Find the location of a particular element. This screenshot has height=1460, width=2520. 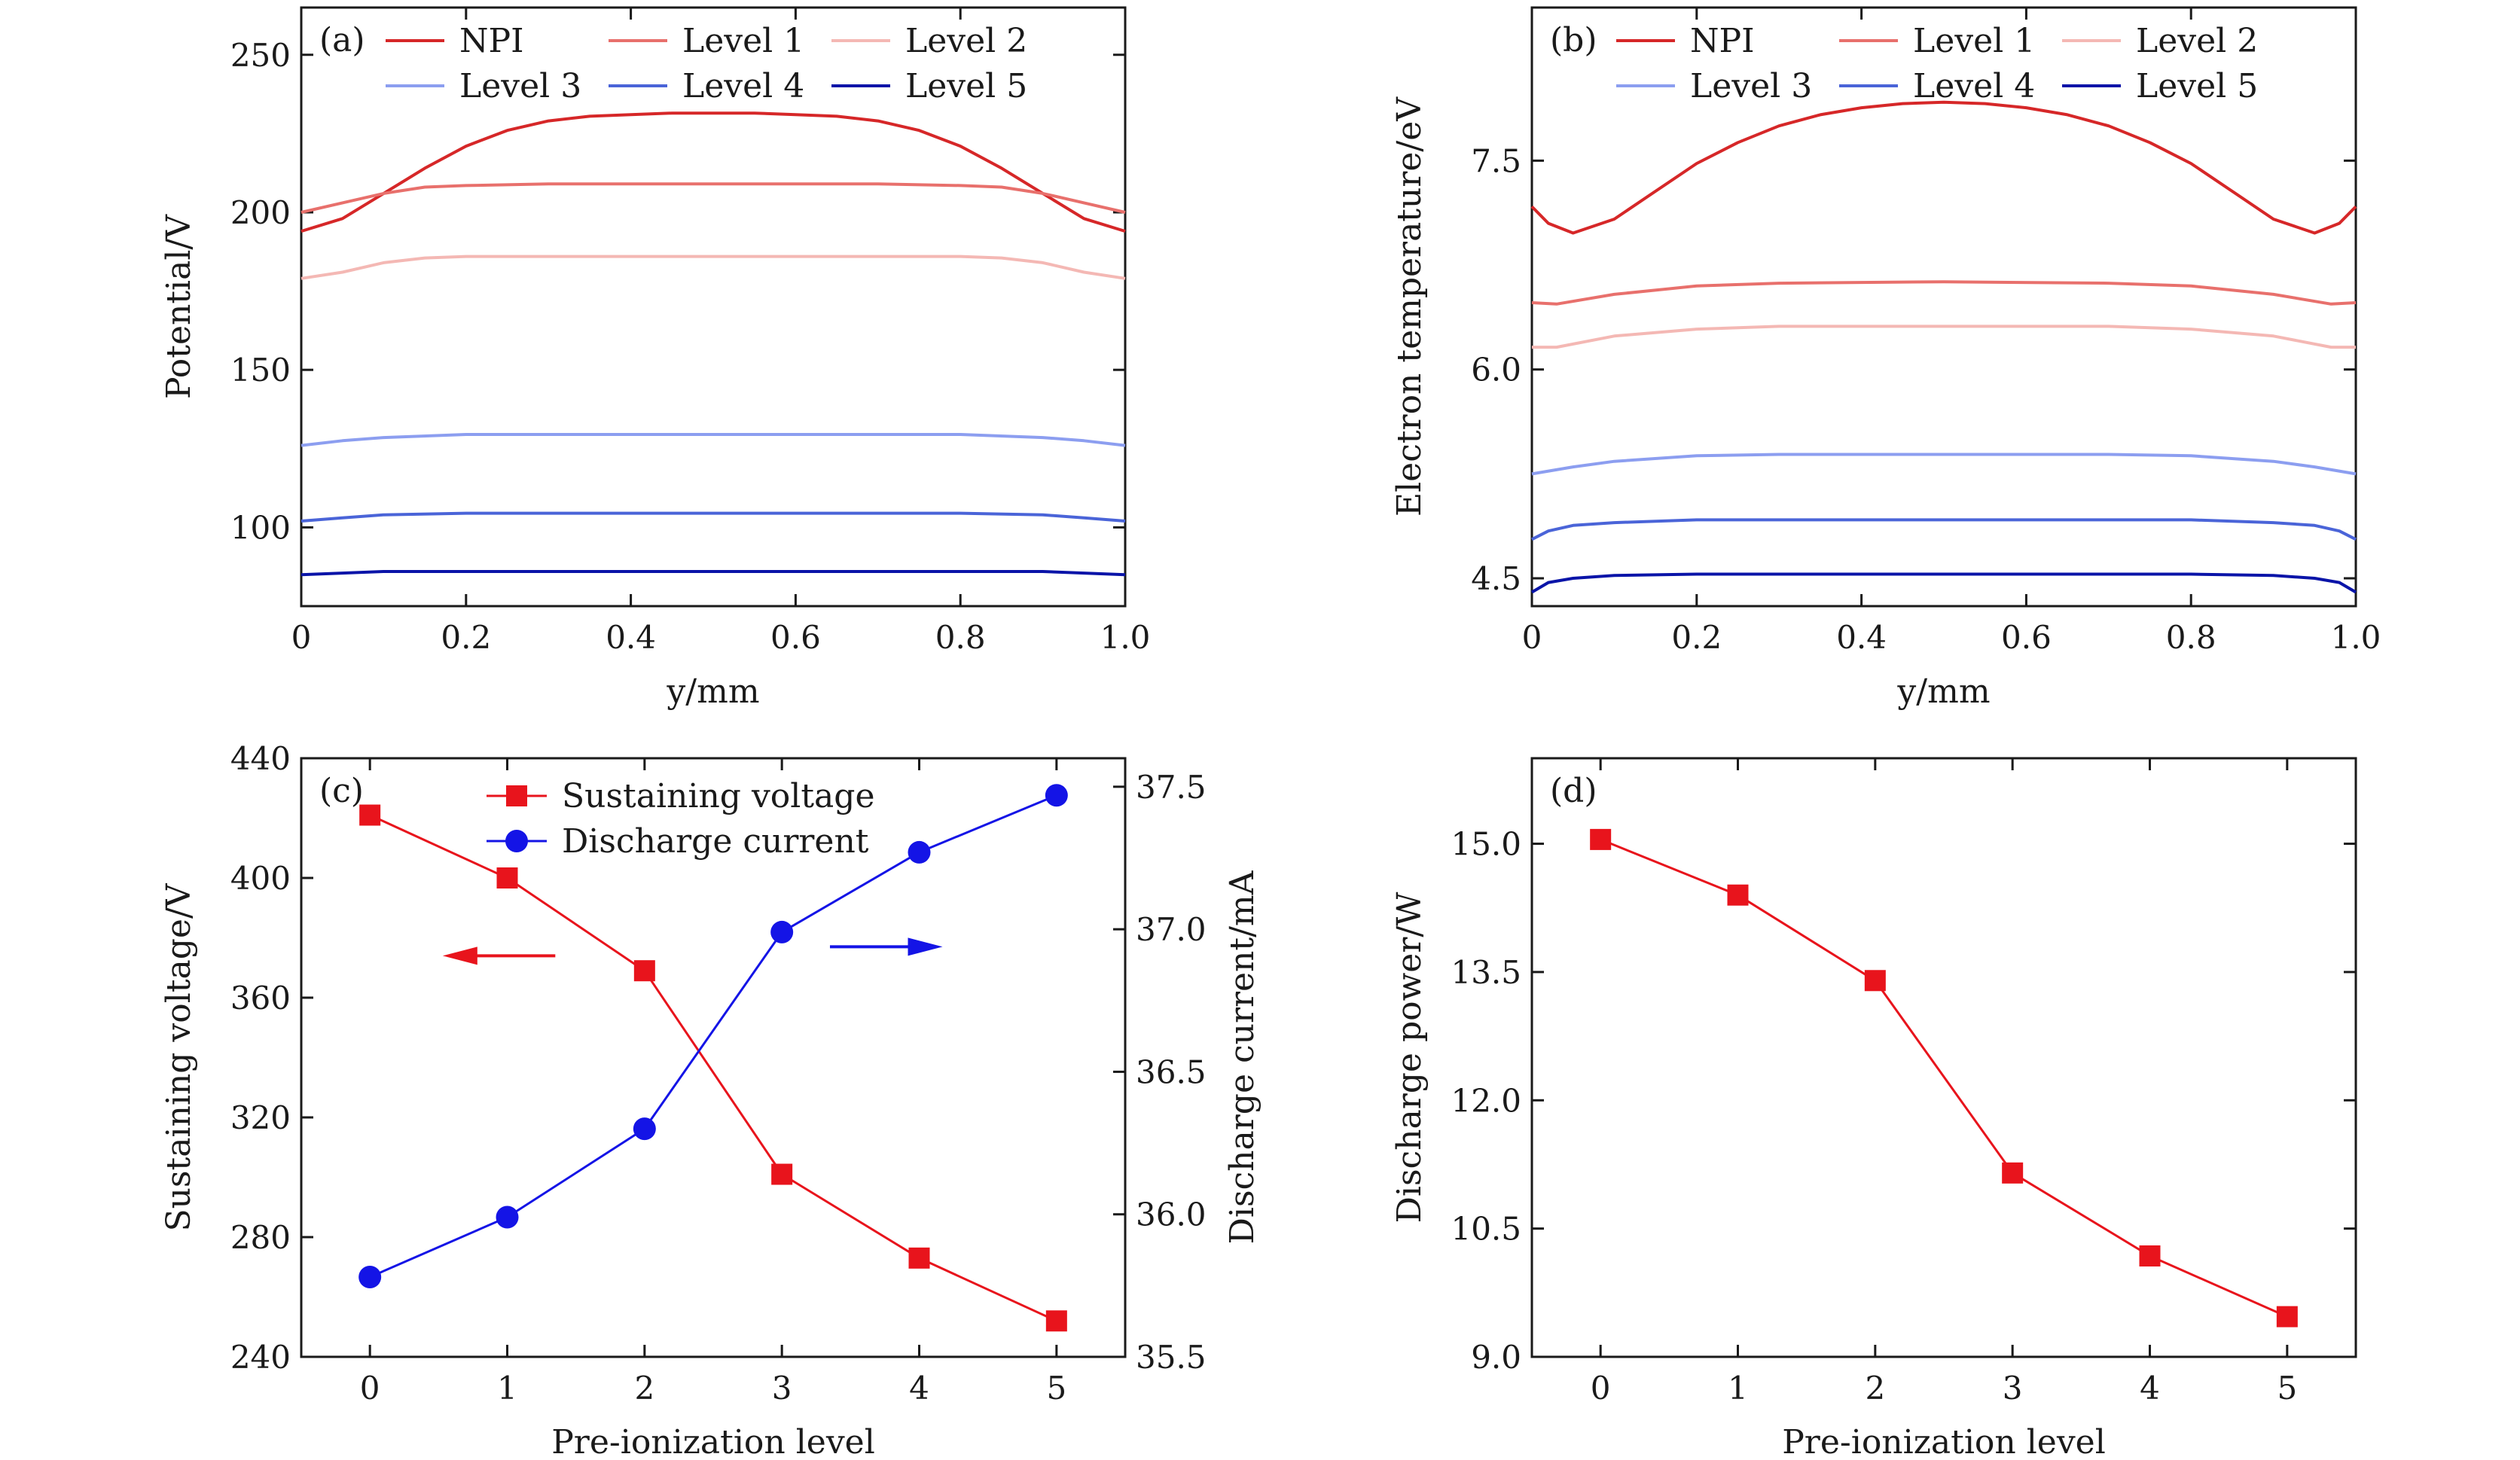

y-tick-label: 7.5 is located at coordinates (1496, 160).